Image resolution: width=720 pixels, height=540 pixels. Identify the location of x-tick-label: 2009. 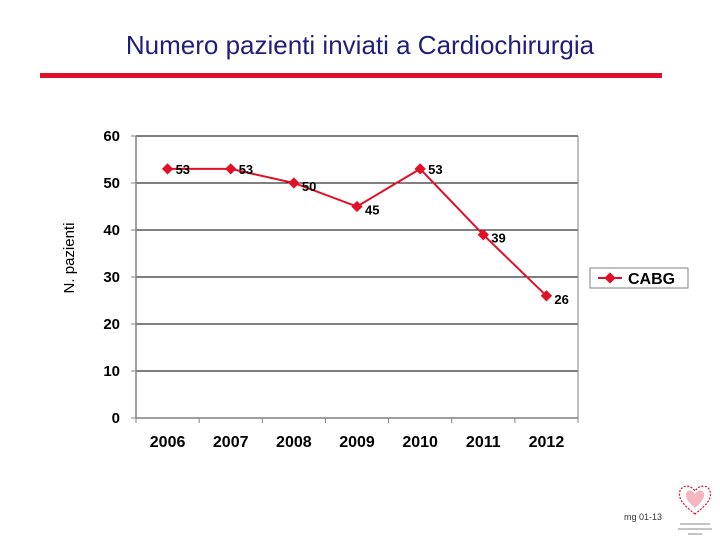
(357, 442).